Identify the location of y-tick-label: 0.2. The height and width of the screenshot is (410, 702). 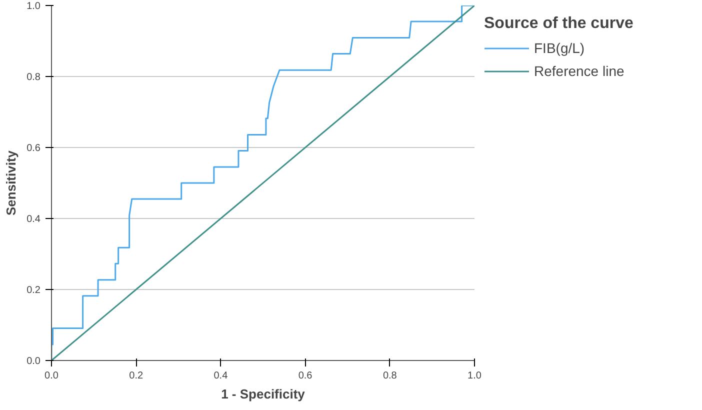
(33, 290).